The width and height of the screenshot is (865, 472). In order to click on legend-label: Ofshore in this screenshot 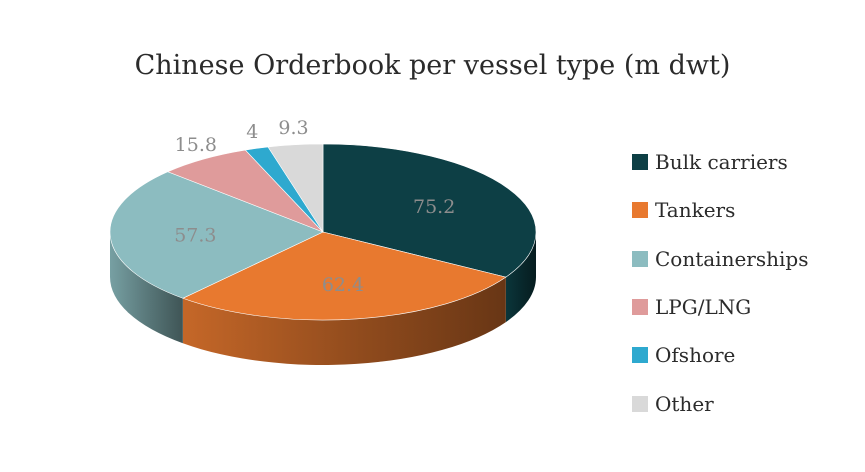, I will do `click(695, 355)`.